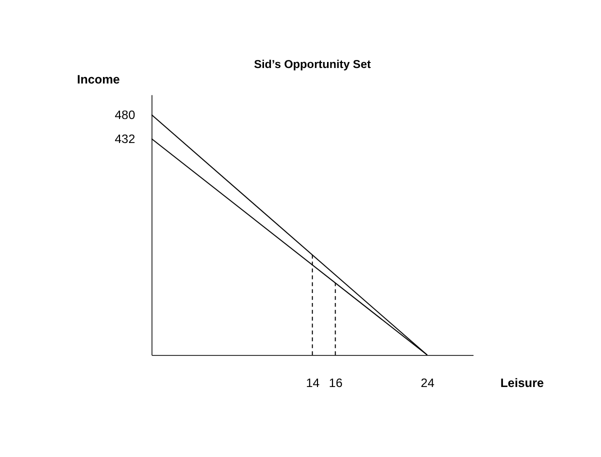 The image size is (601, 457). I want to click on chart-title: Sid’s Opportunity Set, so click(312, 64).